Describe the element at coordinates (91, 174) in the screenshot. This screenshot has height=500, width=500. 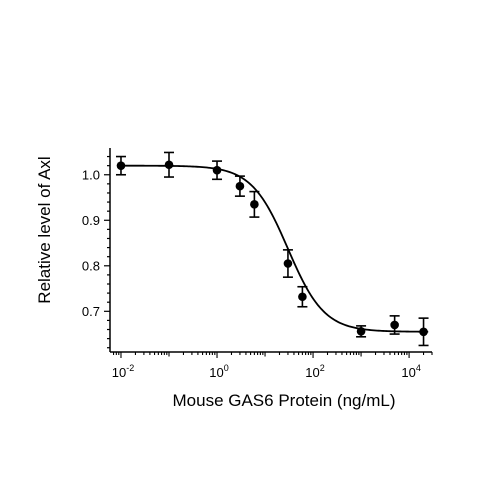
I see `y-tick-label: 1.0` at that location.